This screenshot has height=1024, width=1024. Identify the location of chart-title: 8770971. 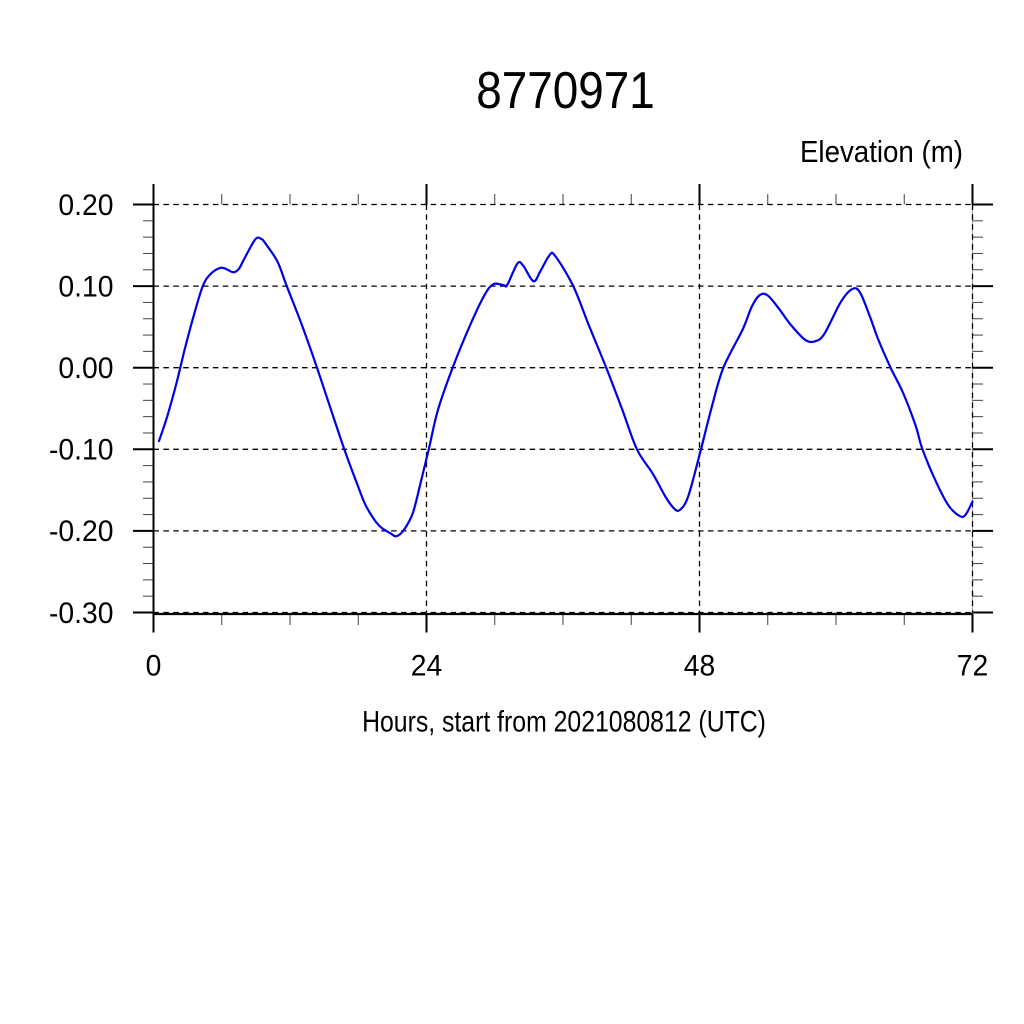
(565, 91).